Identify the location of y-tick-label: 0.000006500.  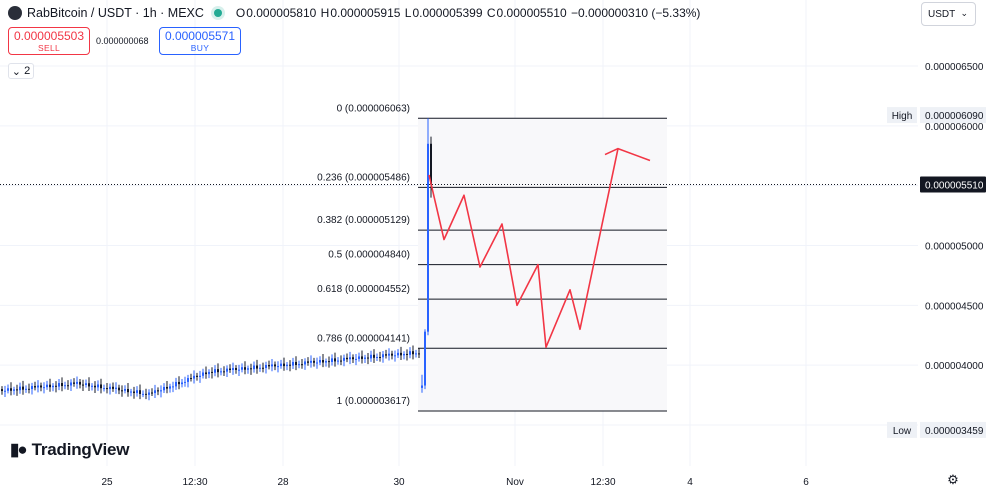
(954, 67).